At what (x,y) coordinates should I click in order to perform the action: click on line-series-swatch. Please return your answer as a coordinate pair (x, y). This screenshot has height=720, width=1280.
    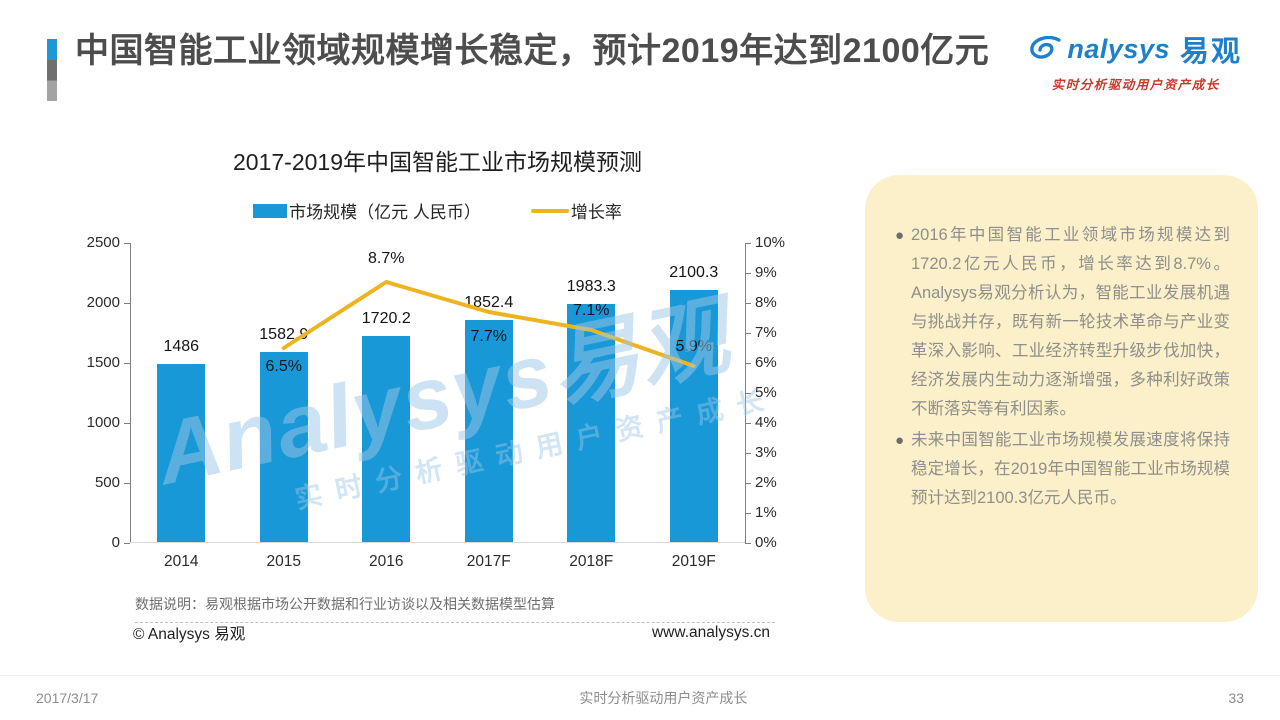
    Looking at the image, I should click on (549, 210).